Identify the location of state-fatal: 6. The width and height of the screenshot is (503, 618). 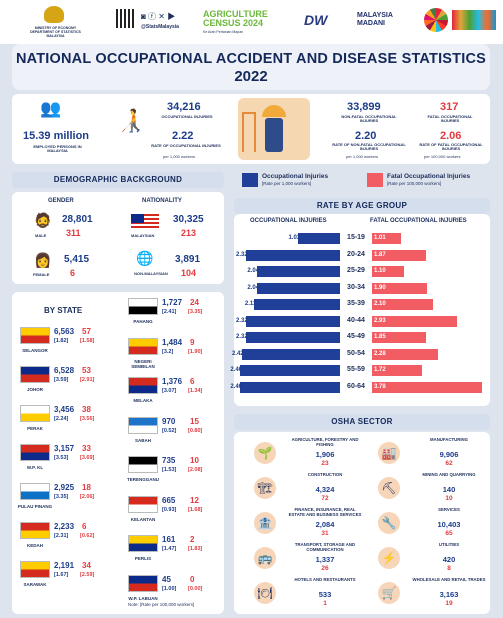
(84, 526).